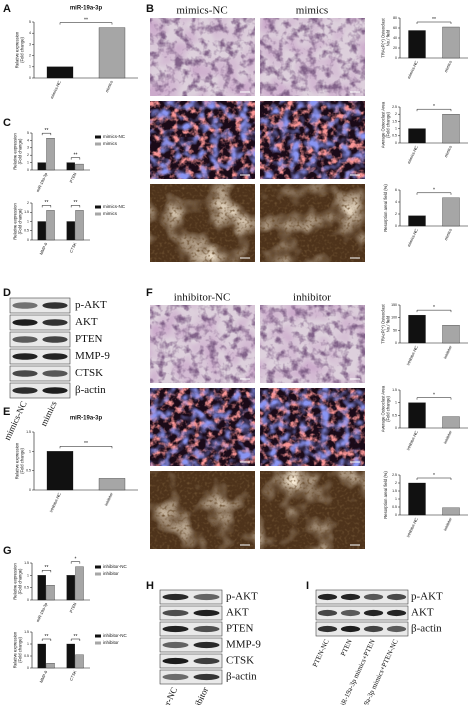  Describe the element at coordinates (346, 647) in the screenshot. I see `lane-label: PTEN` at that location.